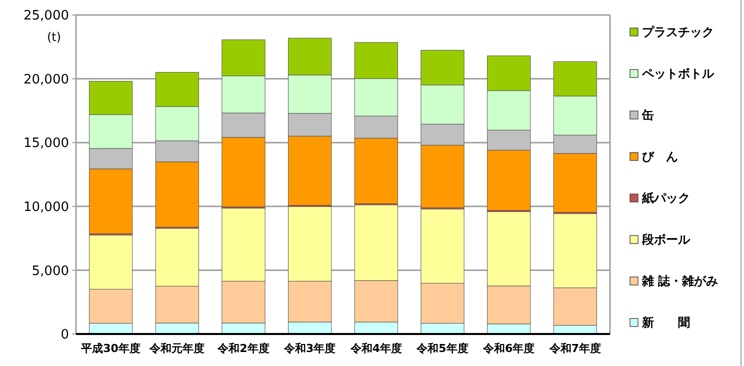  What do you see at coordinates (46, 207) in the screenshot?
I see `y-tick-label: 10,000` at bounding box center [46, 207].